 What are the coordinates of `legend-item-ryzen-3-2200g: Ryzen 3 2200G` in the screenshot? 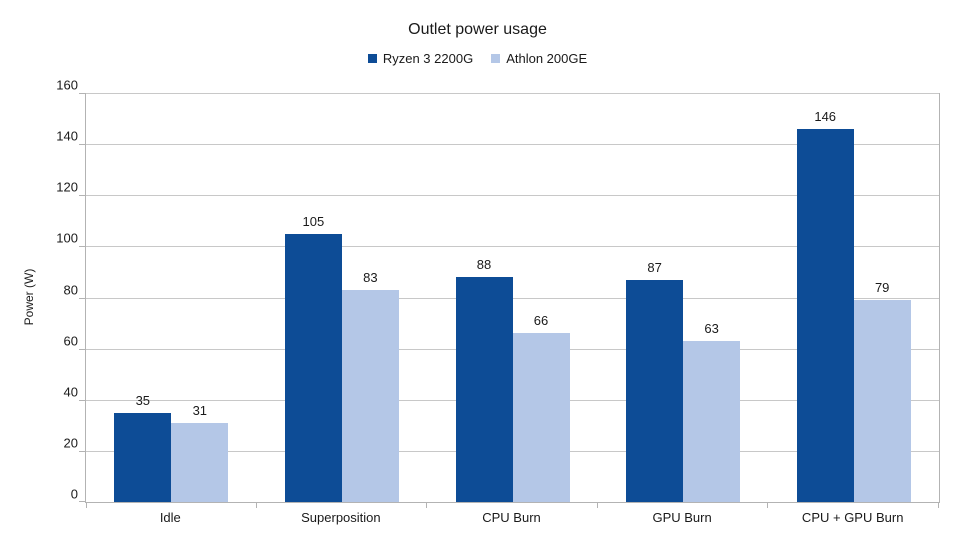 It's located at (420, 58).